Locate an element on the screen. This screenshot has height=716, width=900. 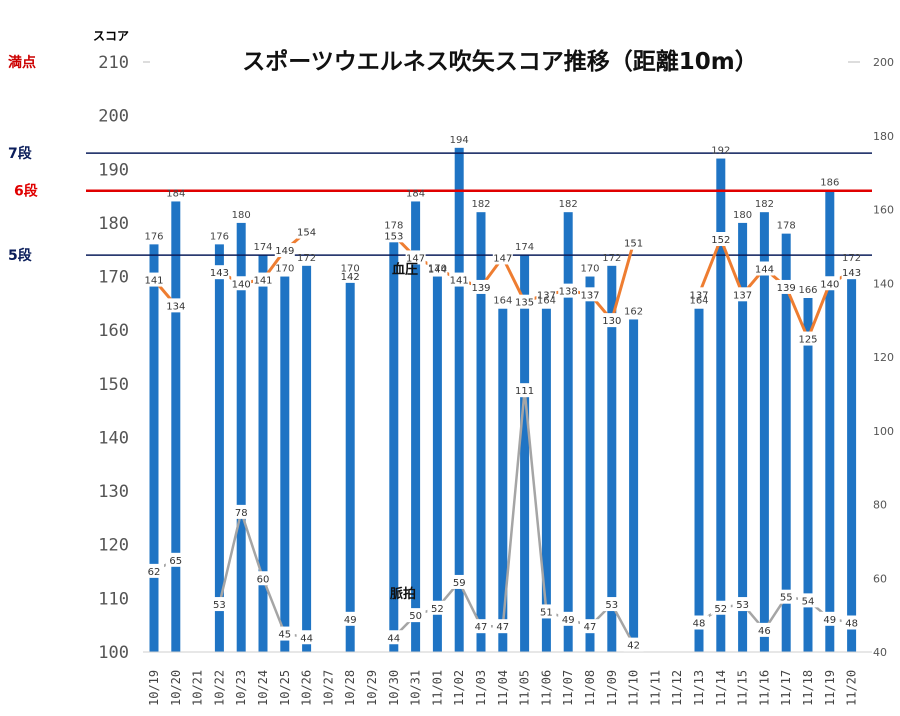
line-label: 141 is located at coordinates (459, 281).